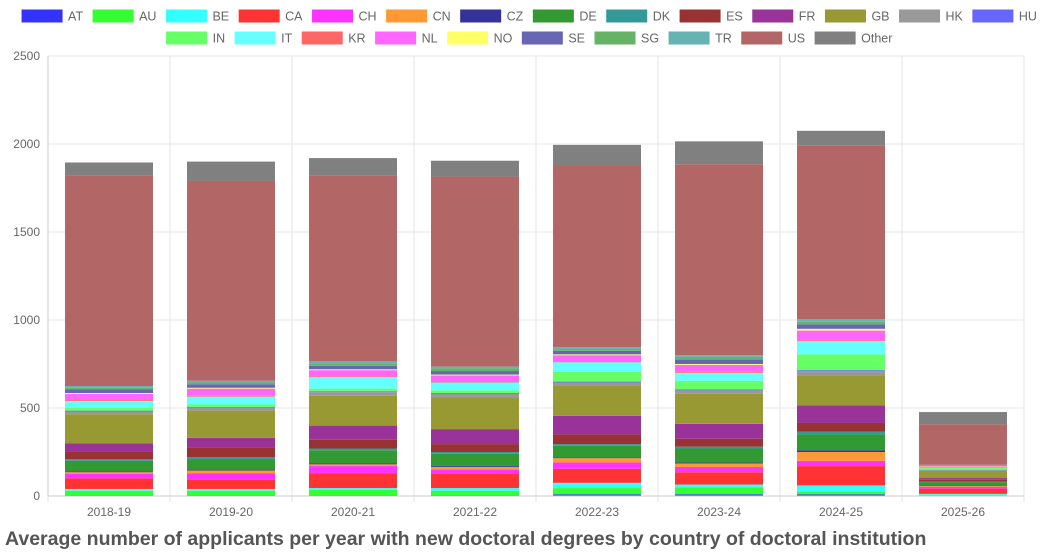 The height and width of the screenshot is (559, 1059). Describe the element at coordinates (344, 16) in the screenshot. I see `legend-item-ch: CH` at that location.